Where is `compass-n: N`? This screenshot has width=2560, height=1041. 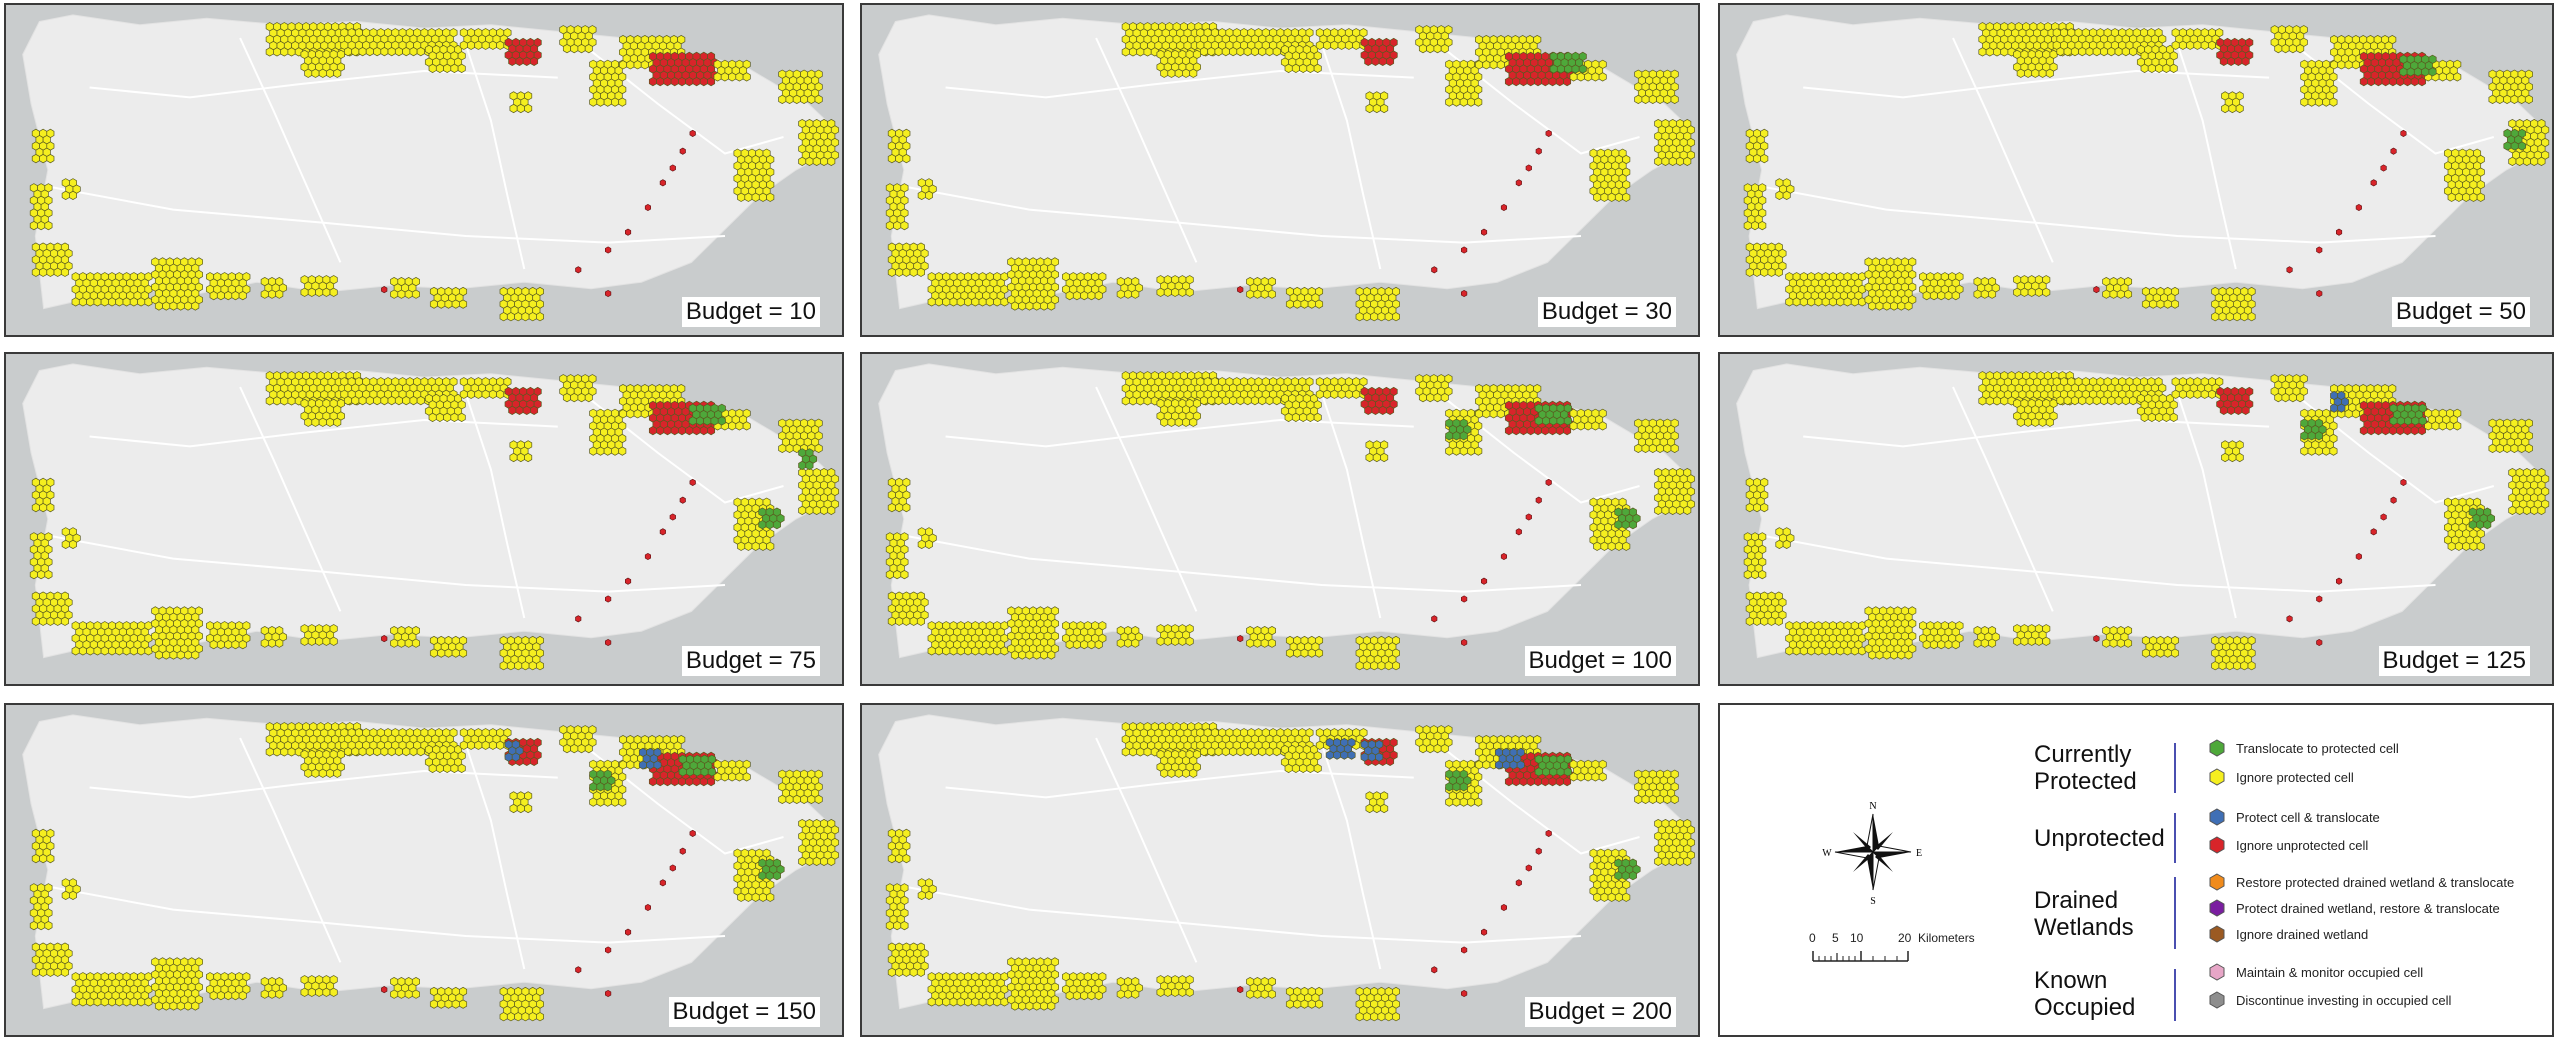
compass-n: N is located at coordinates (1872, 806).